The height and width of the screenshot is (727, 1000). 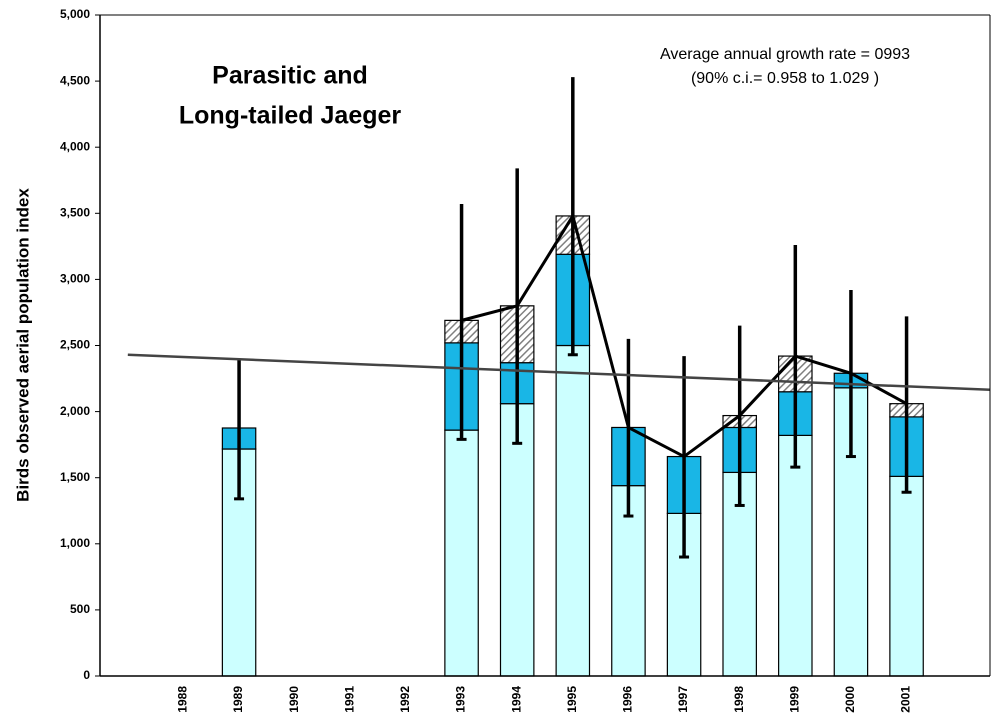 I want to click on trend-line, so click(x=559, y=372).